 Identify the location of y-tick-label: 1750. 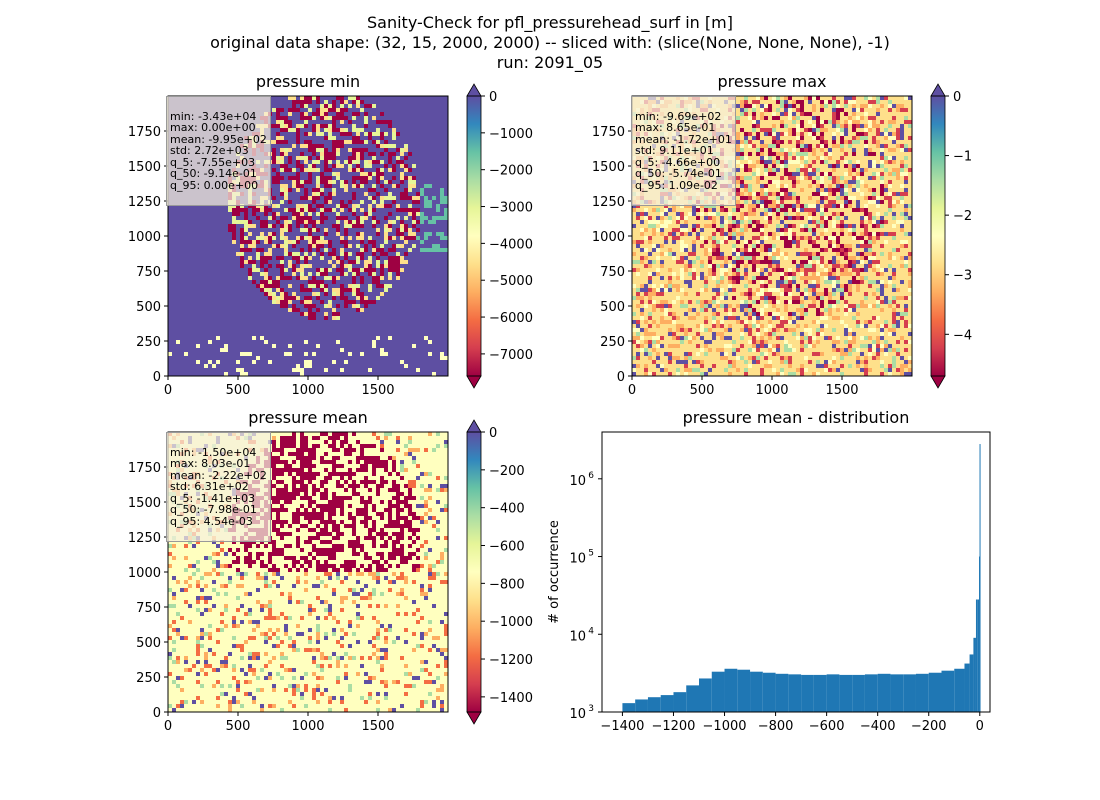
(608, 132).